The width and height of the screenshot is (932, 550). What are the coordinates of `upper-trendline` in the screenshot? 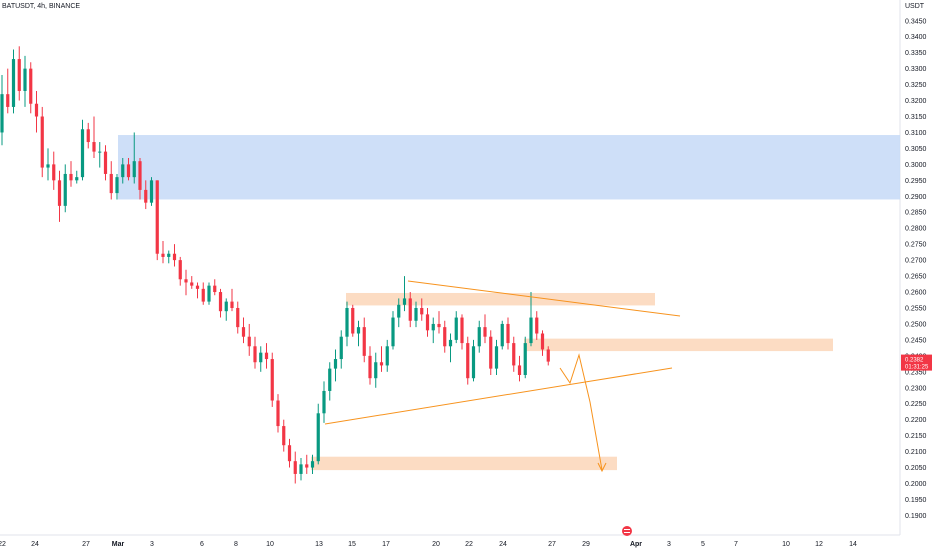 It's located at (544, 298).